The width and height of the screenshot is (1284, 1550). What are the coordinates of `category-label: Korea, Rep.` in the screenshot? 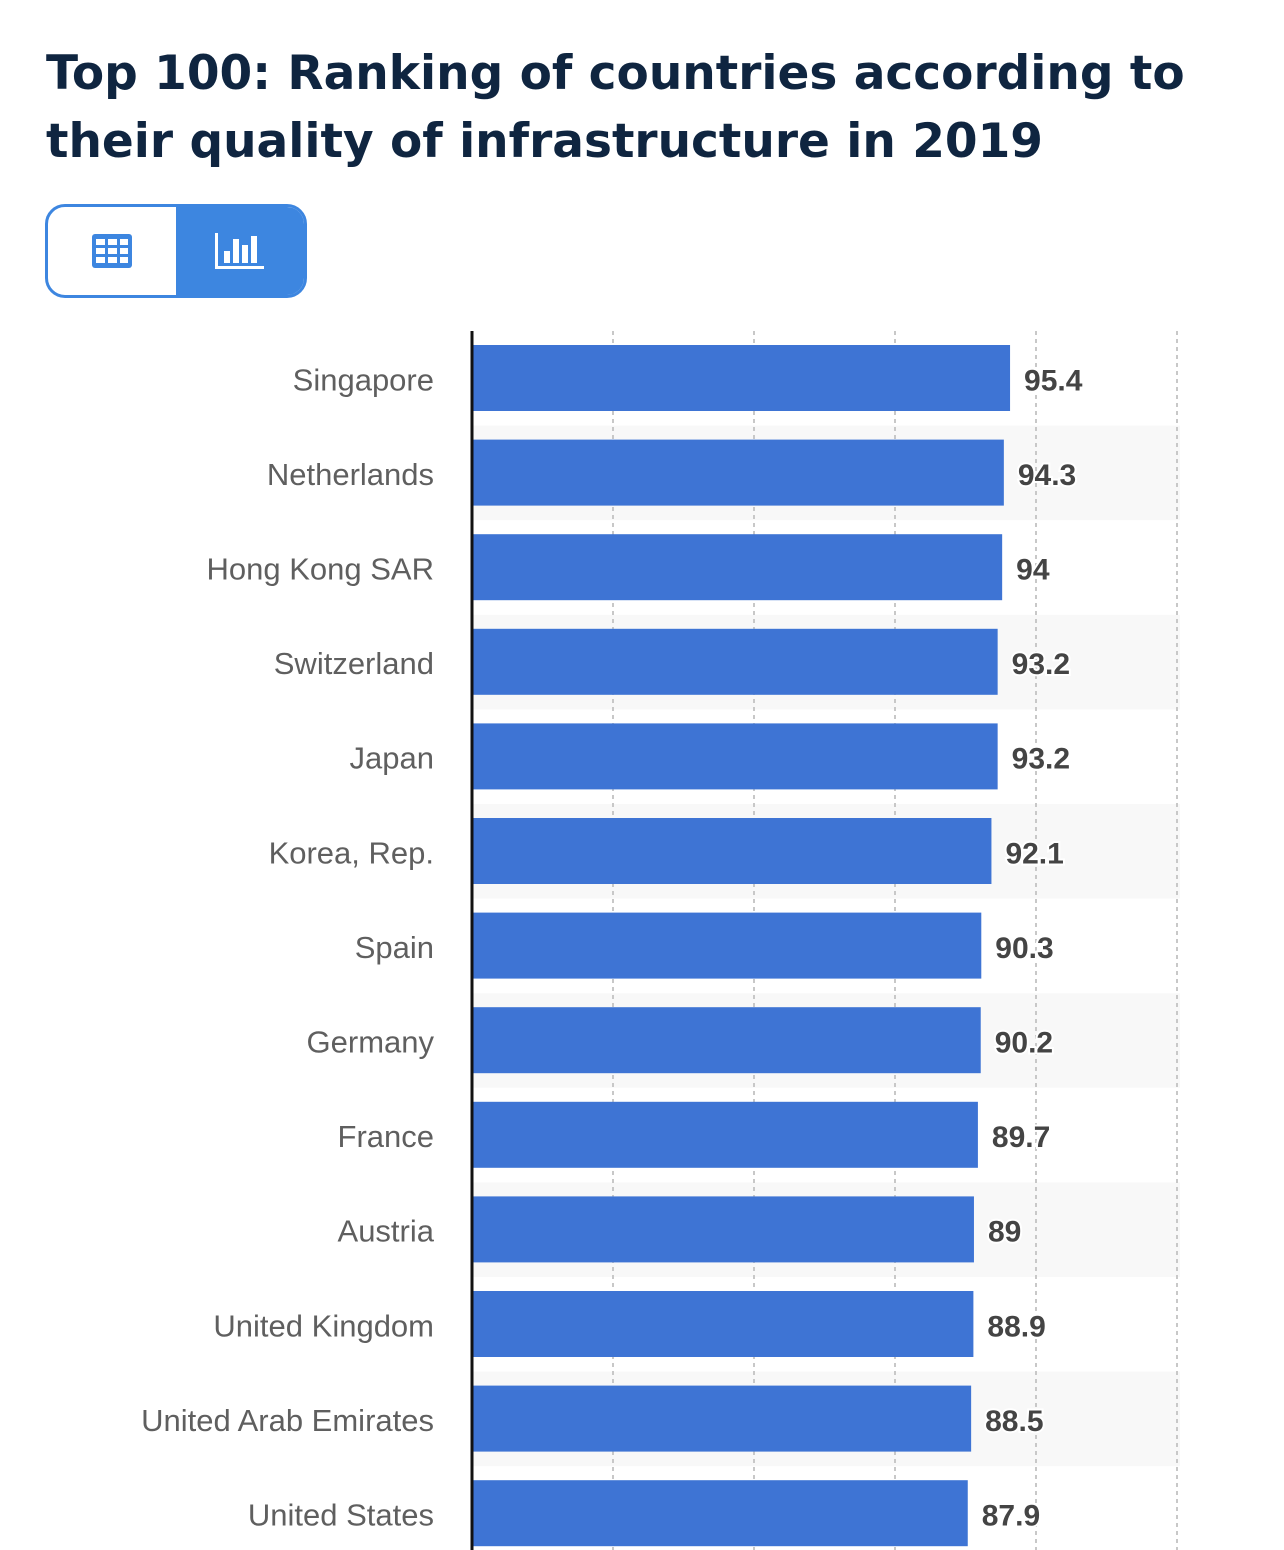 It's located at (351, 852).